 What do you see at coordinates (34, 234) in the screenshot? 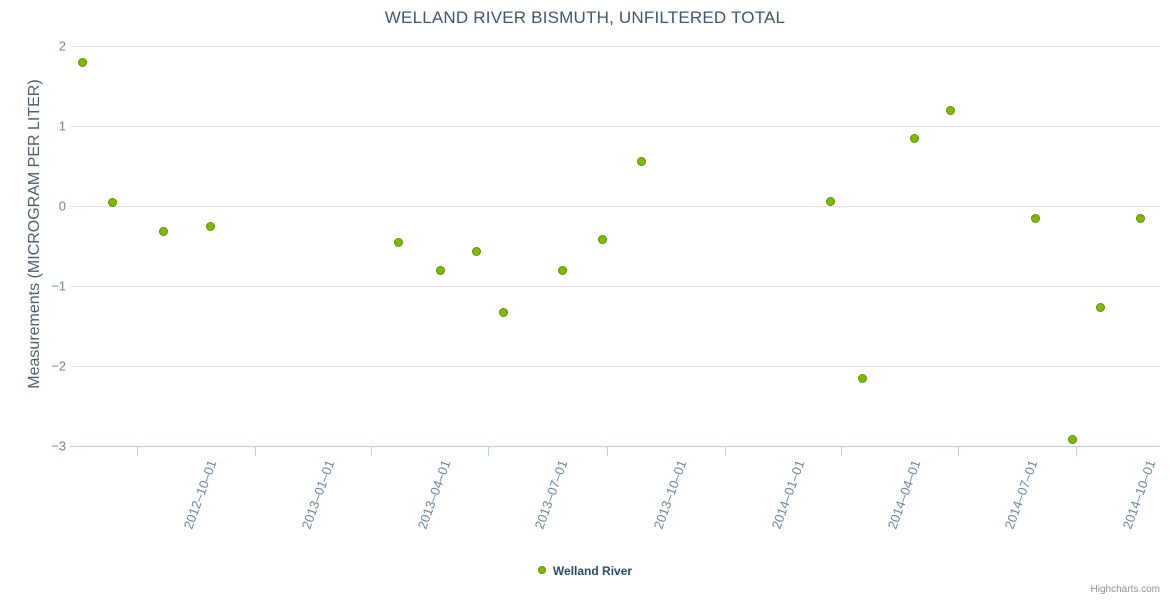
I see `y-axis-title: Measurements (MICROGRAM PER LITER)` at bounding box center [34, 234].